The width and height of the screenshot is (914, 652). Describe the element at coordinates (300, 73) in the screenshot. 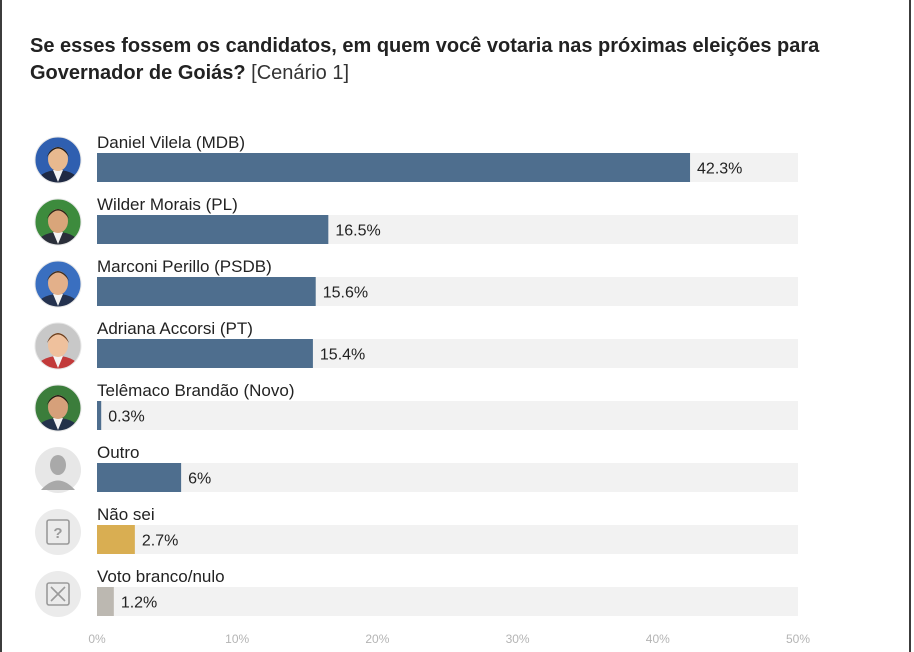

I see `chart-title-scenario: [Cenário 1]` at that location.